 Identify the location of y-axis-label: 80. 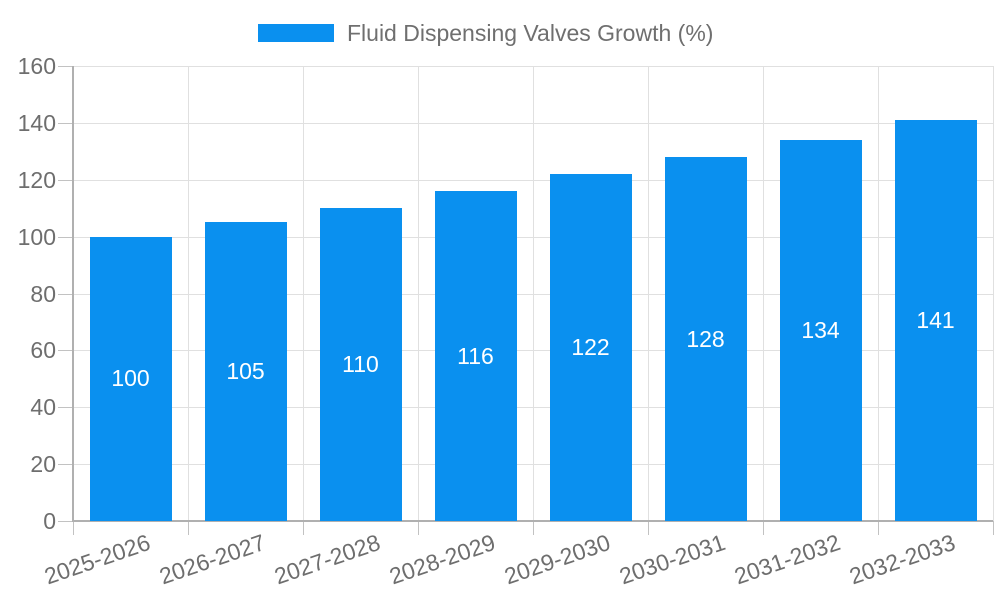
(43, 293).